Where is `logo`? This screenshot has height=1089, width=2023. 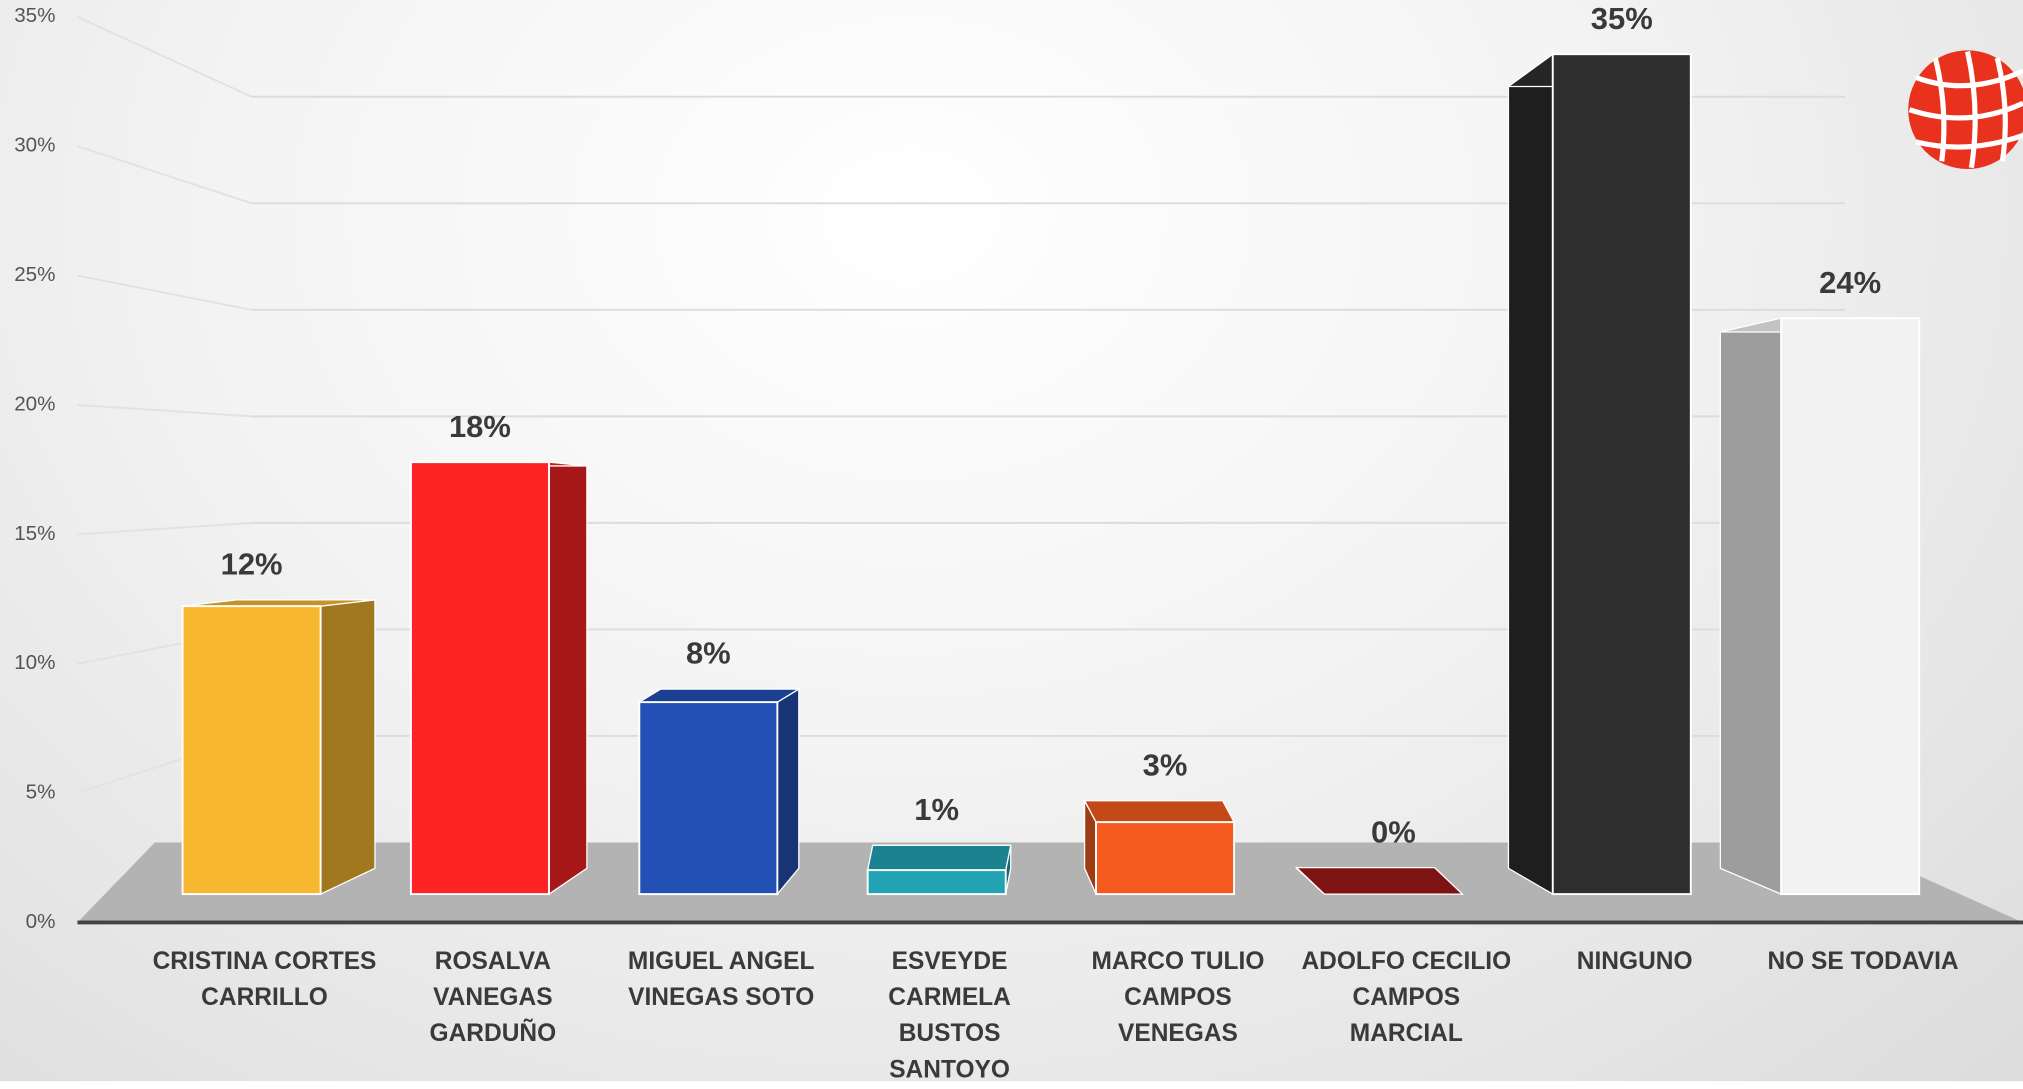
logo is located at coordinates (1965, 109).